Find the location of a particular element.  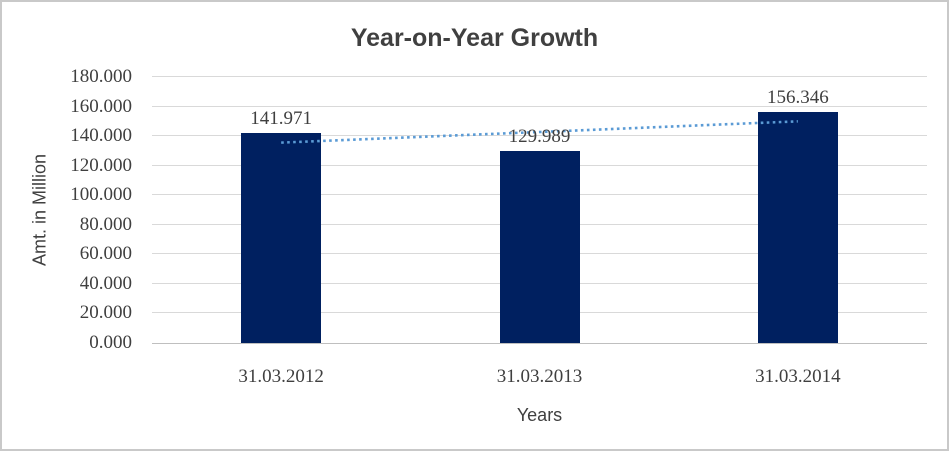

bar-value-label: 129.989 is located at coordinates (539, 136).